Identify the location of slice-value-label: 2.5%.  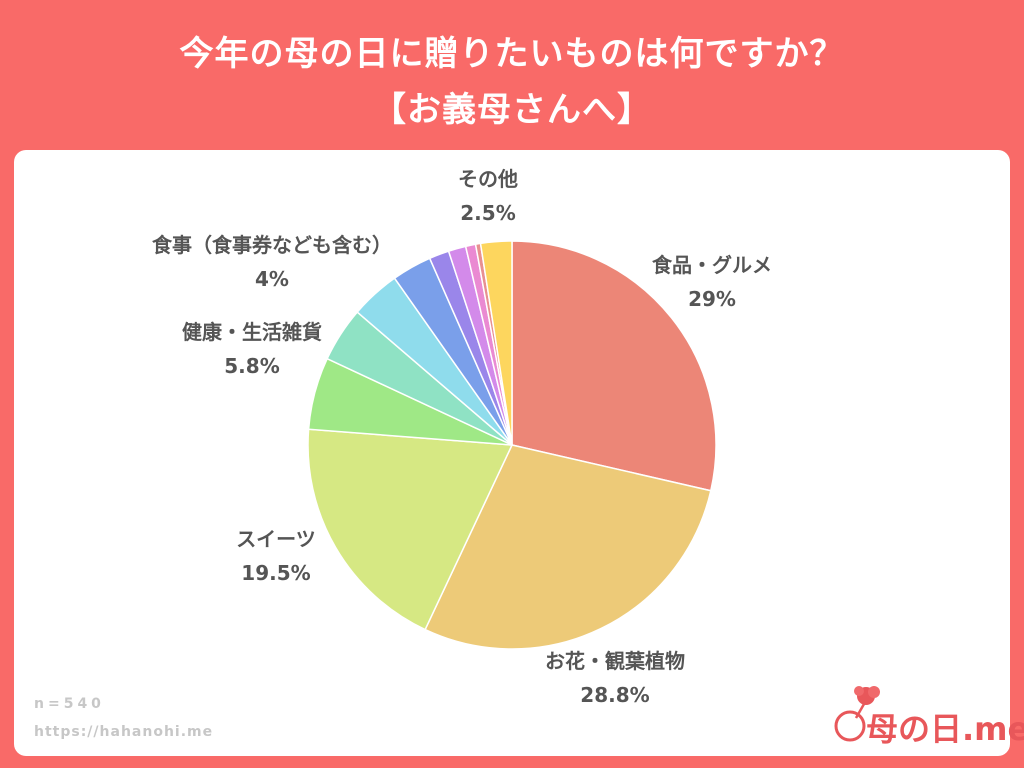
(487, 213).